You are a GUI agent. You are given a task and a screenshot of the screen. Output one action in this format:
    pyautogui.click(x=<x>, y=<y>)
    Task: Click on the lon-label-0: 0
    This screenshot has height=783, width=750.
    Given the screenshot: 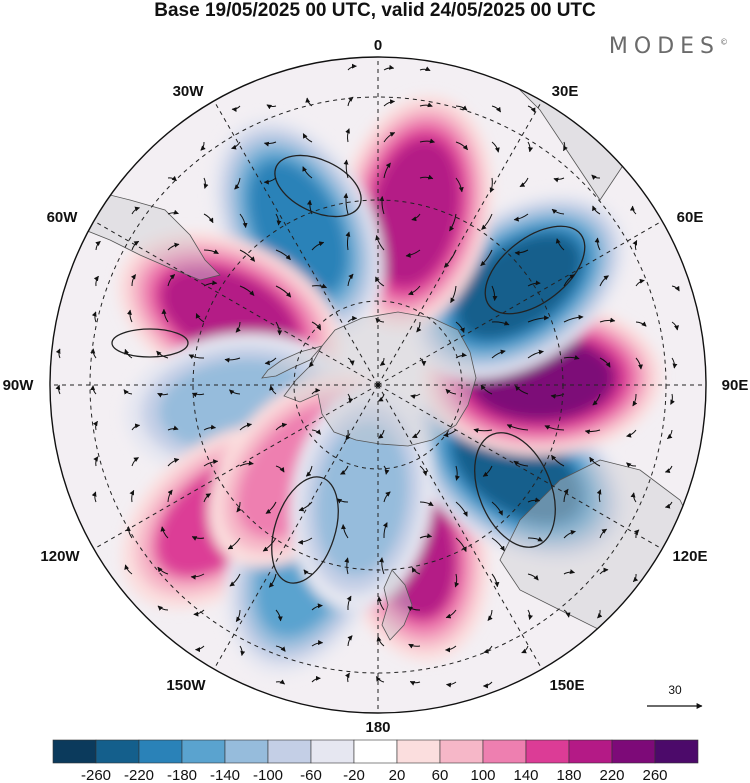 What is the action you would take?
    pyautogui.click(x=378, y=45)
    